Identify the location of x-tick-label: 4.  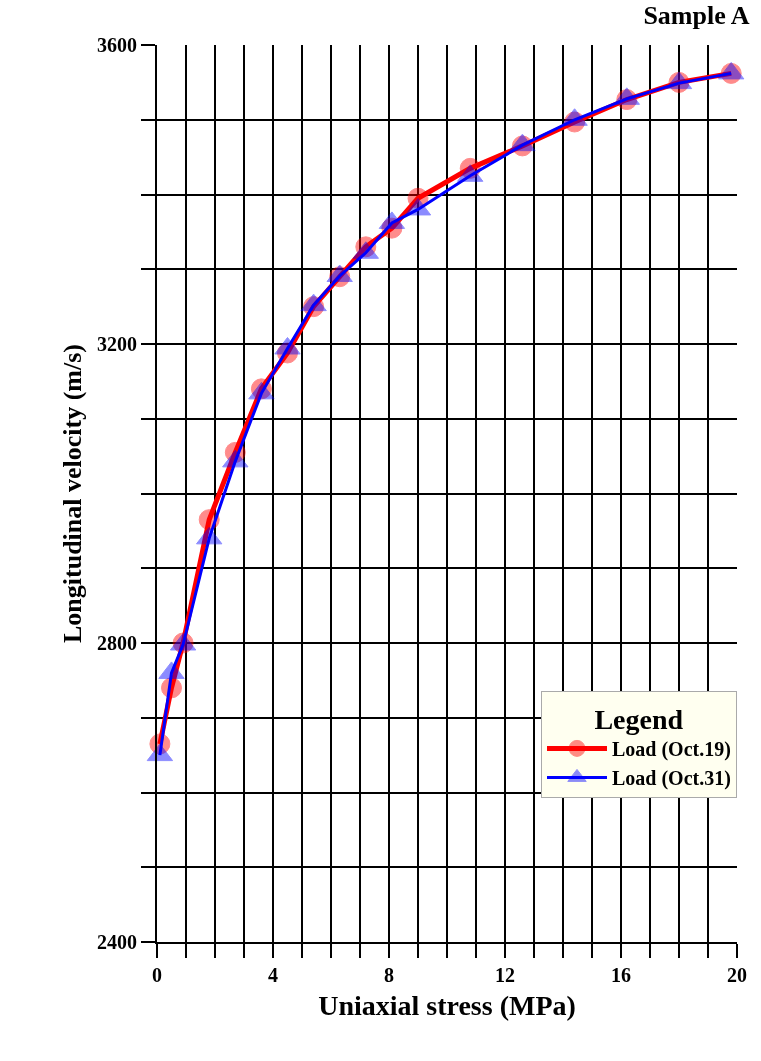
(273, 975).